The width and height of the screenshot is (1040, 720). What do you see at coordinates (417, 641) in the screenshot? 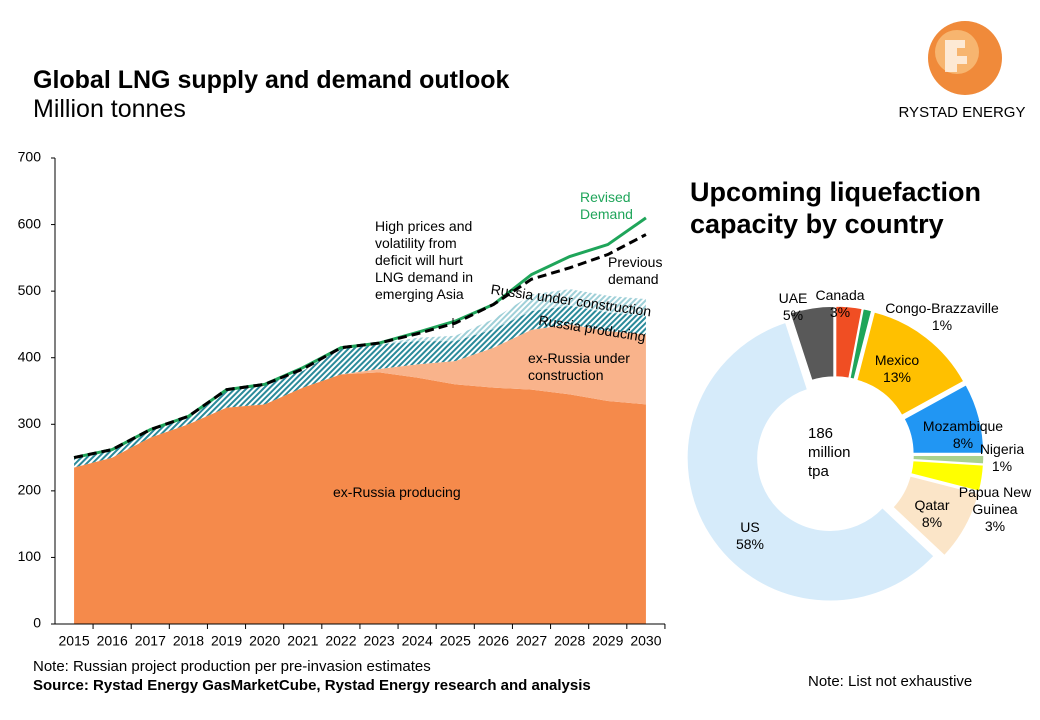
I see `x-tick-label: 2024` at bounding box center [417, 641].